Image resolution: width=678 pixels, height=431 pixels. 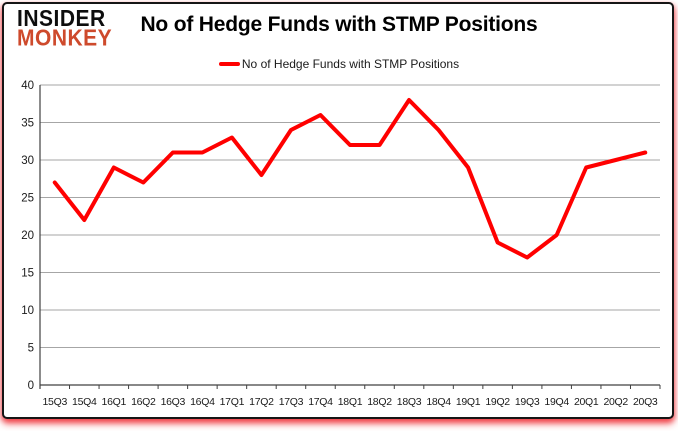 What do you see at coordinates (61, 19) in the screenshot?
I see `logo-line-insider: INSIDER` at bounding box center [61, 19].